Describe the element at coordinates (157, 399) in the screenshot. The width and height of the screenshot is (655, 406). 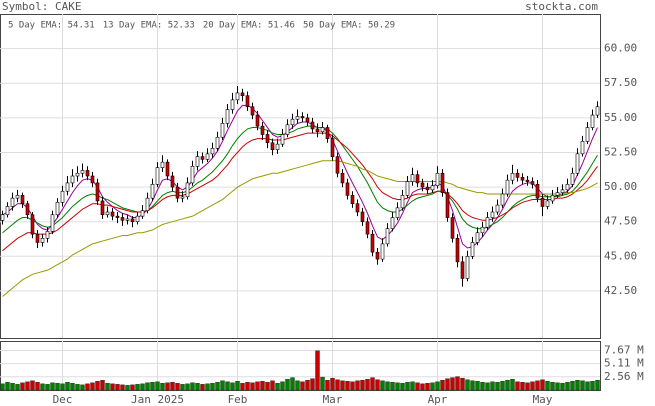
I see `x-tick-label: Jan 2025` at that location.